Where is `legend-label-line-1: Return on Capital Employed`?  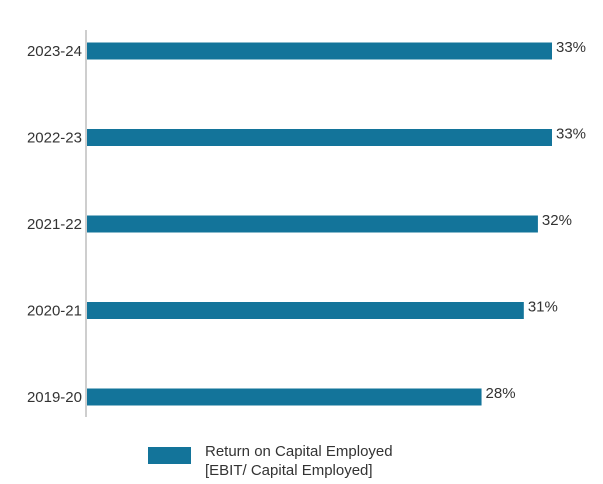
legend-label-line-1: Return on Capital Employed is located at coordinates (299, 451).